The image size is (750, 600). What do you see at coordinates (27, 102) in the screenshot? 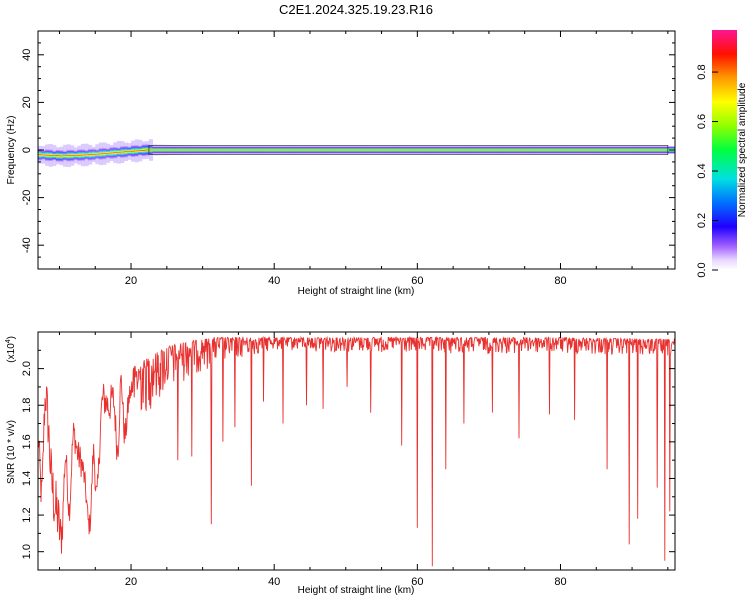
I see `y-tick-label: 20` at bounding box center [27, 102].